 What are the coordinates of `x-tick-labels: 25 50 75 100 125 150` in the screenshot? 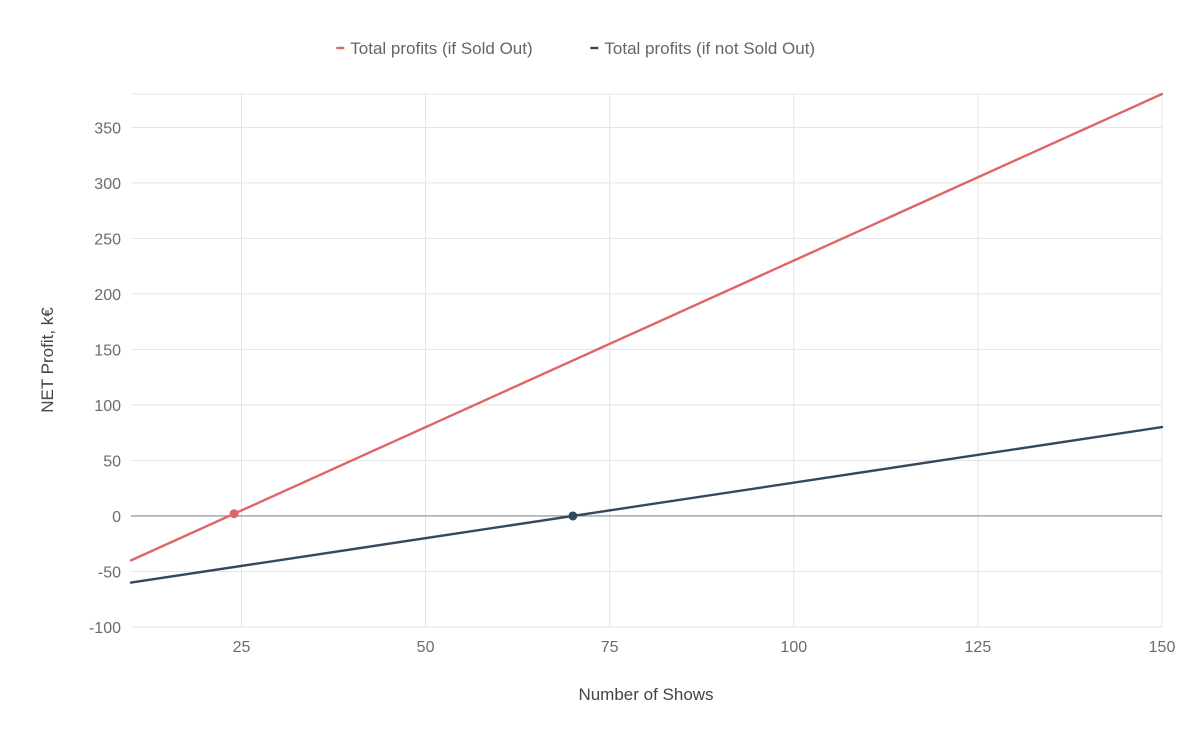 It's located at (704, 647).